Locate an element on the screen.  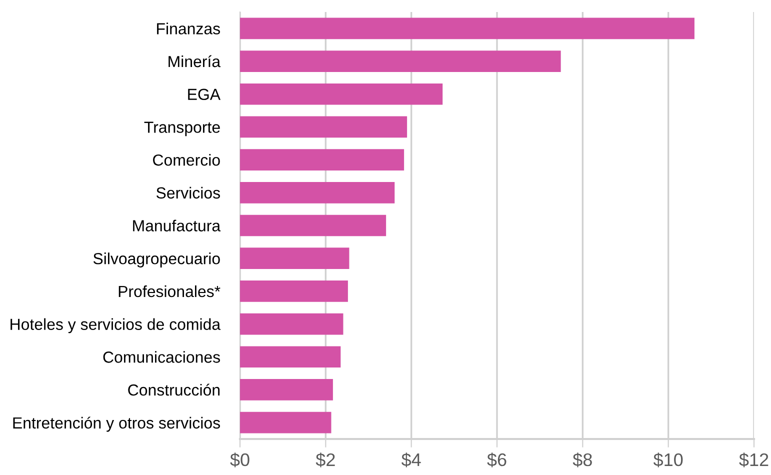
y-tick-label: Comunicaciones is located at coordinates (161, 357).